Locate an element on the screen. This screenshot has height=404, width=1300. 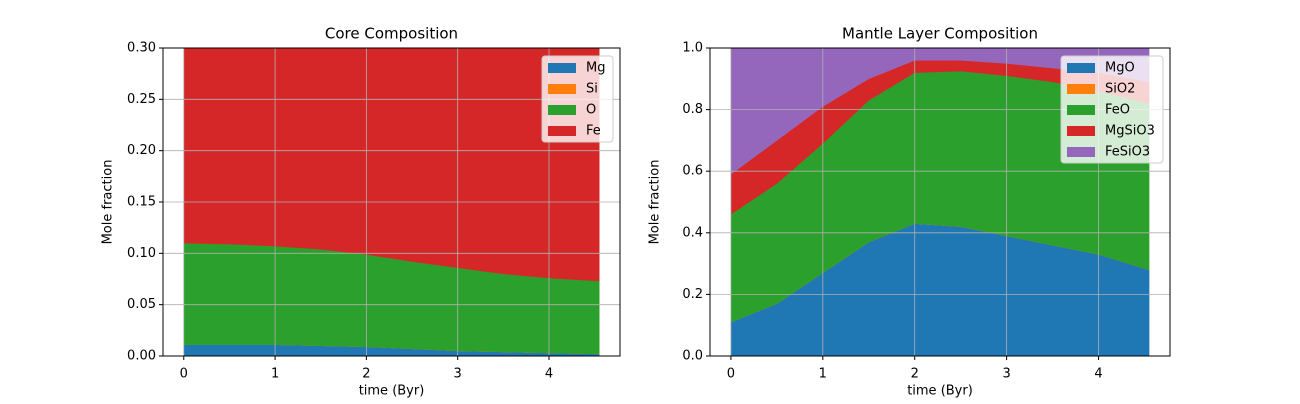
legend-label: FeSiO3 is located at coordinates (1127, 152).